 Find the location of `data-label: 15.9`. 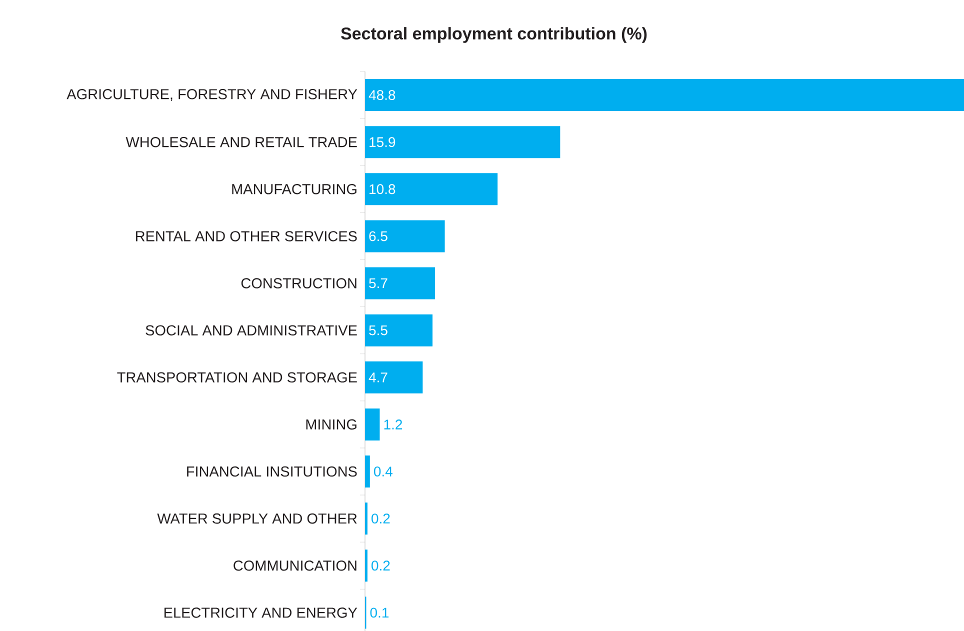

data-label: 15.9 is located at coordinates (383, 142).